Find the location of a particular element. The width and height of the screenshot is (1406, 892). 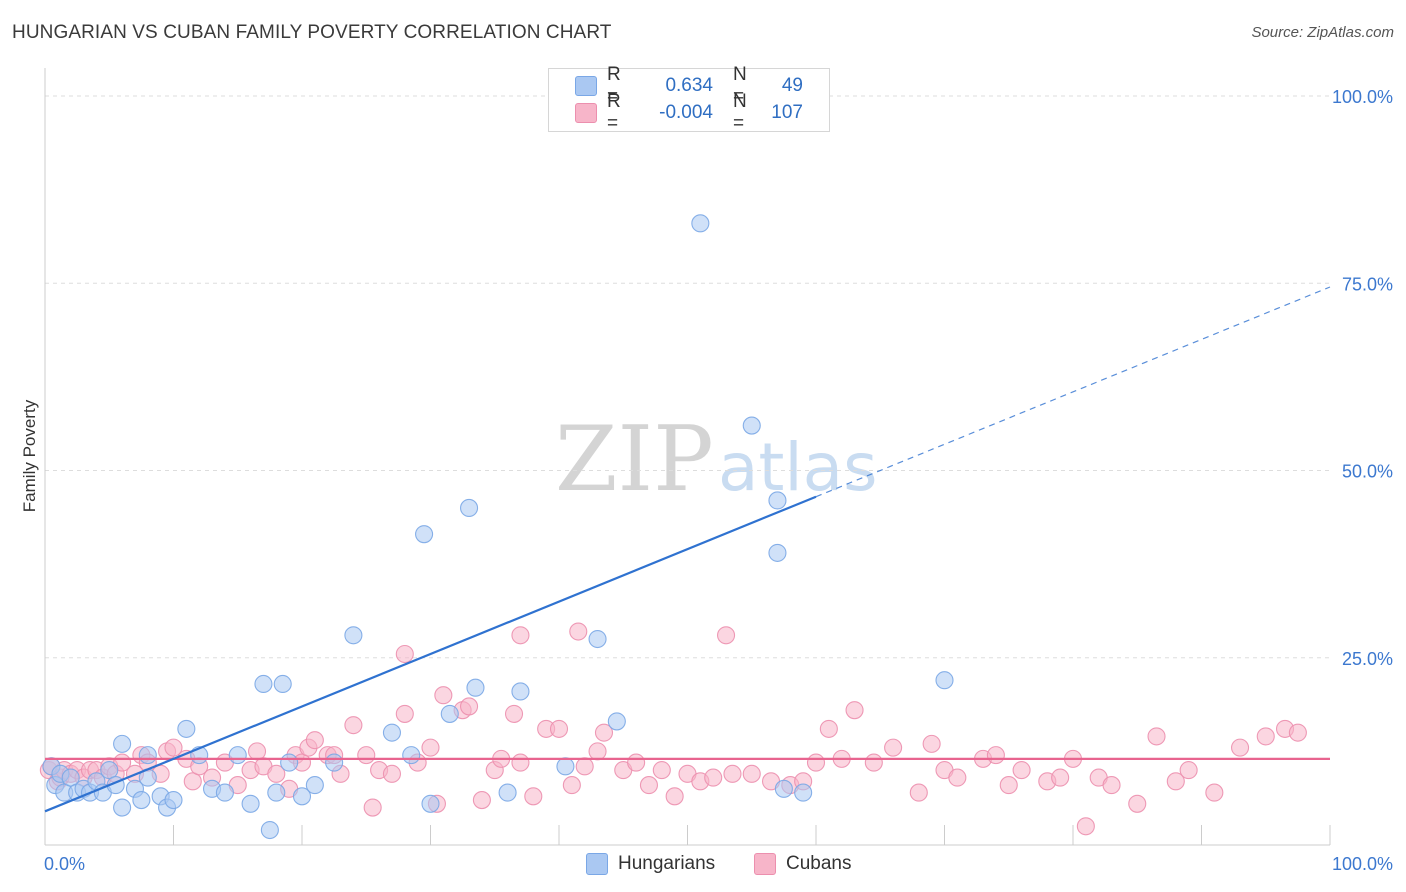

legend-r-value: 0.634 is located at coordinates (689, 85).